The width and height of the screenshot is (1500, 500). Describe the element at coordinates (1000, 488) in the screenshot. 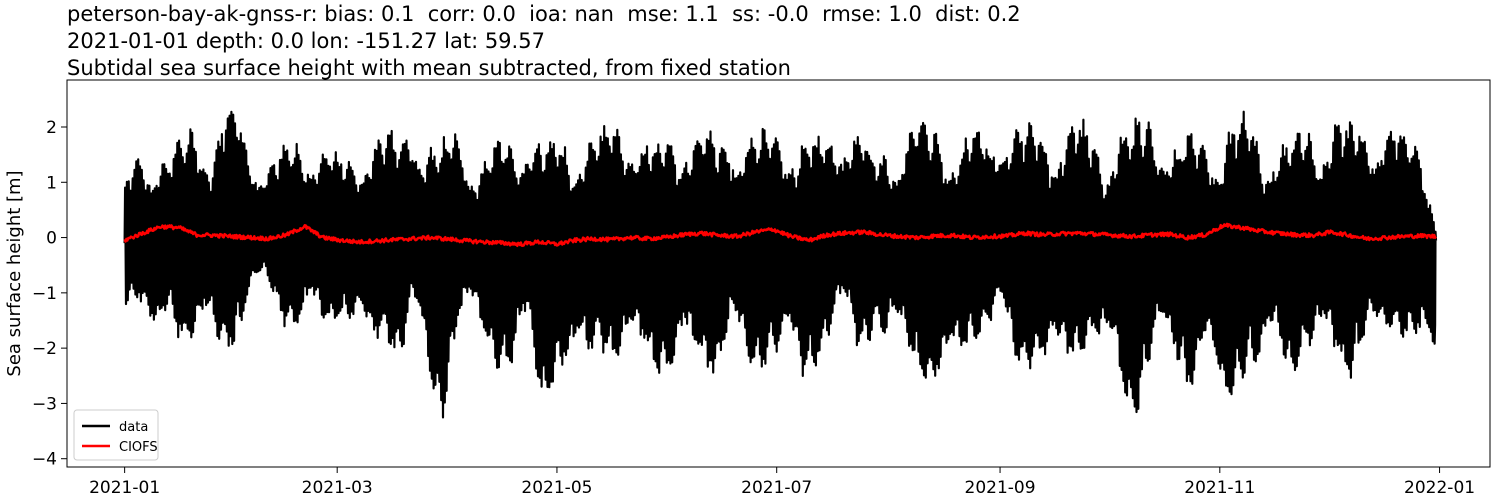

I see `x-tick-label: 2021-09` at that location.